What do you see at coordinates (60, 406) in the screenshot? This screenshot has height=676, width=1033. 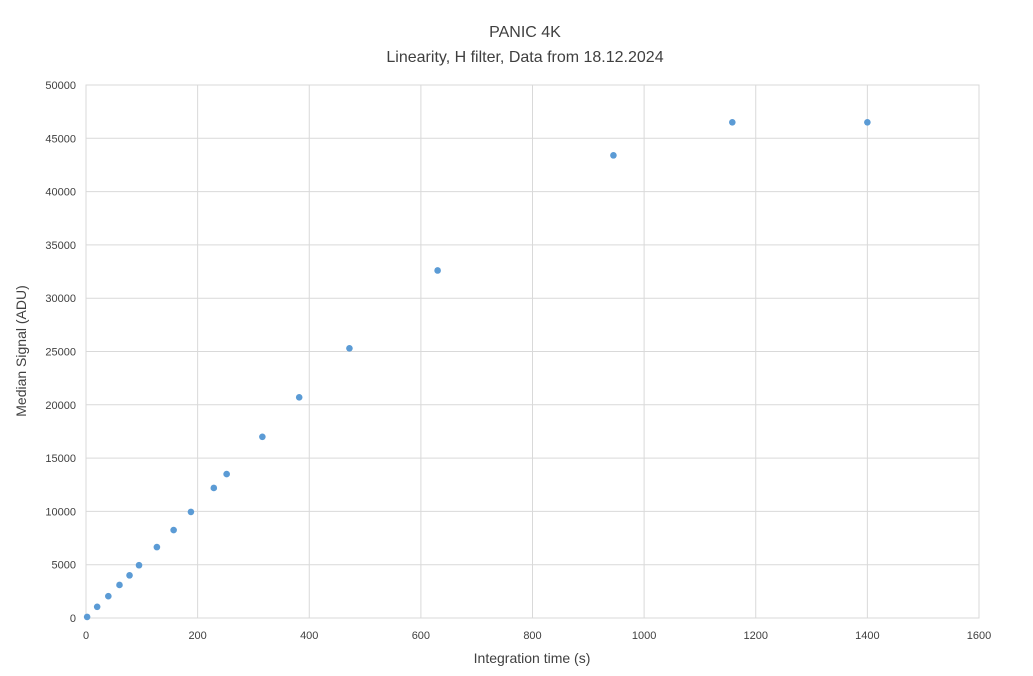 I see `y-tick-label: 20000` at bounding box center [60, 406].